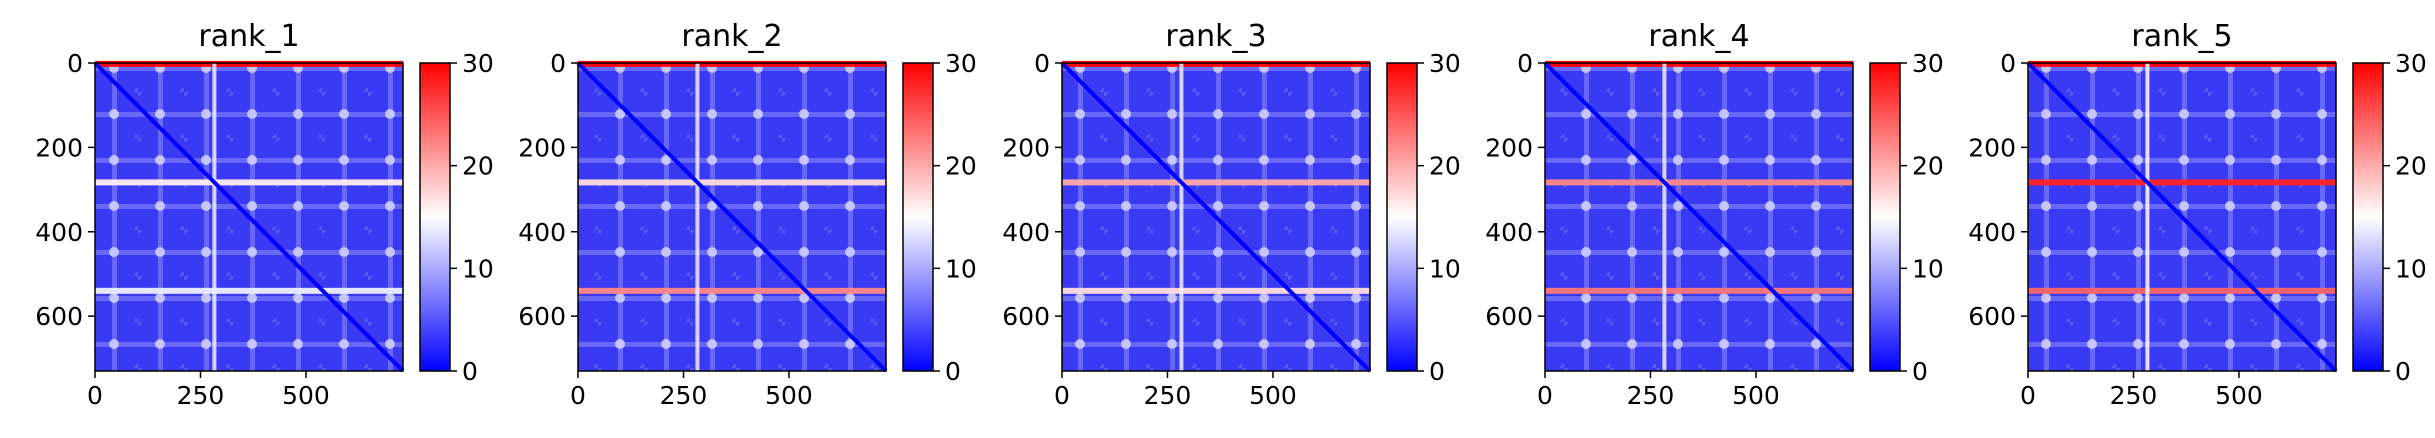 This screenshot has height=438, width=2435. Describe the element at coordinates (478, 63) in the screenshot. I see `panel-1-colorbar-tick-label-3: 30` at that location.